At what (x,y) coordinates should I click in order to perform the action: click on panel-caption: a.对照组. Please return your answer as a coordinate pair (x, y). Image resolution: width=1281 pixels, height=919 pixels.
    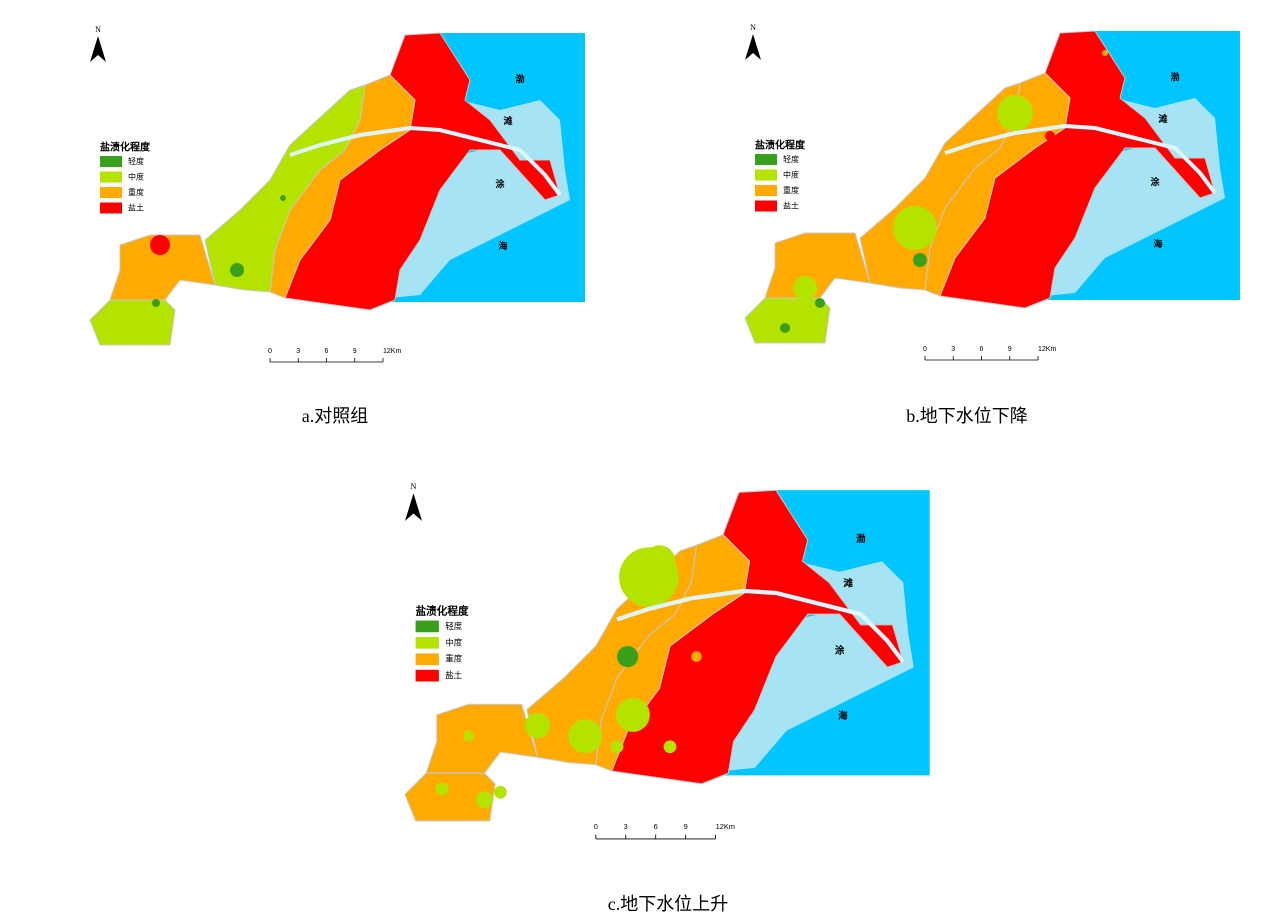
    Looking at the image, I should click on (335, 416).